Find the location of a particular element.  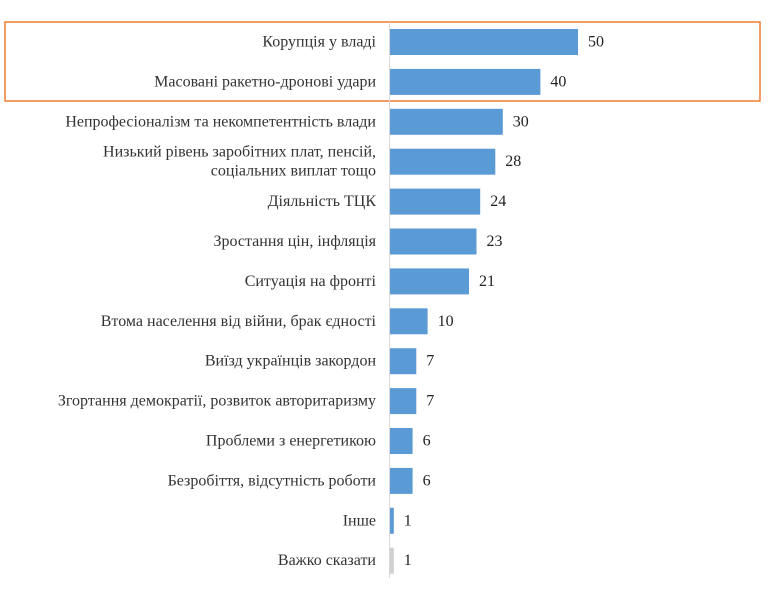

category-label-11: Безробіття, відсутність роботи is located at coordinates (272, 480).